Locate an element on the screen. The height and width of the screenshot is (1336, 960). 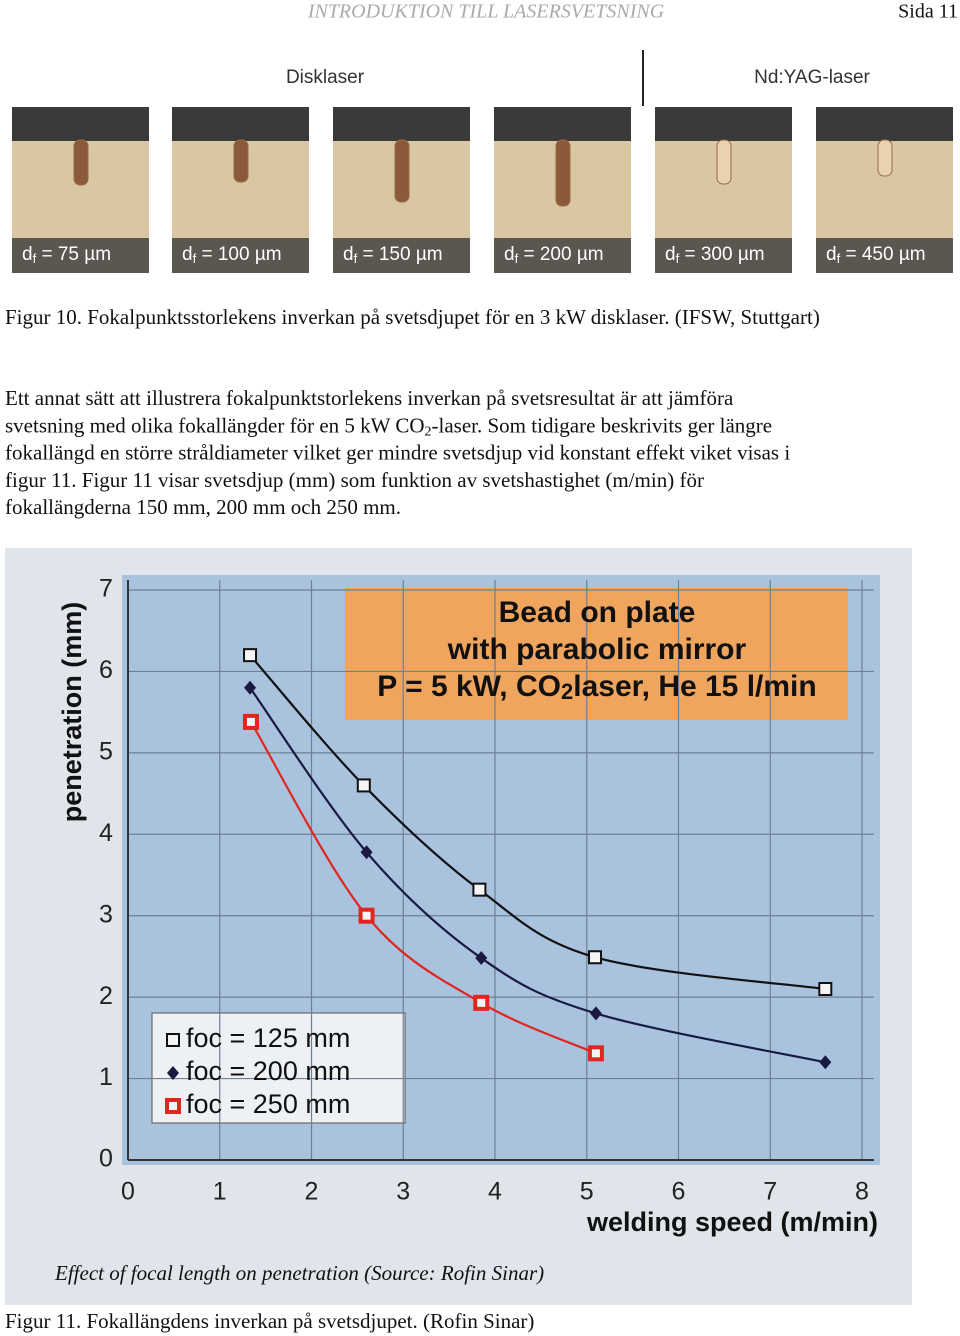
chart-title-line: Bead on plate is located at coordinates (597, 612).